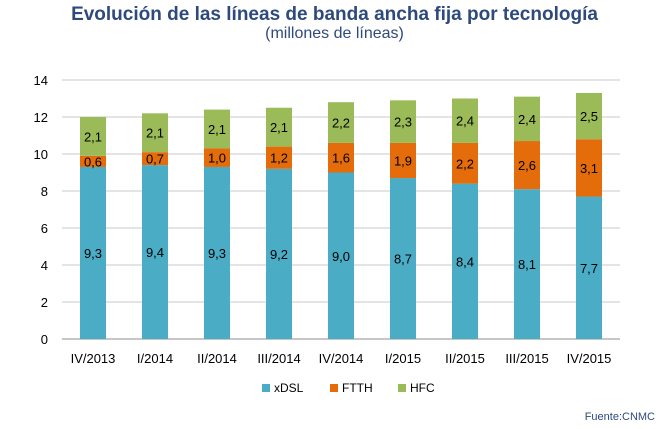  I want to click on data-label: 1,0, so click(217, 158).